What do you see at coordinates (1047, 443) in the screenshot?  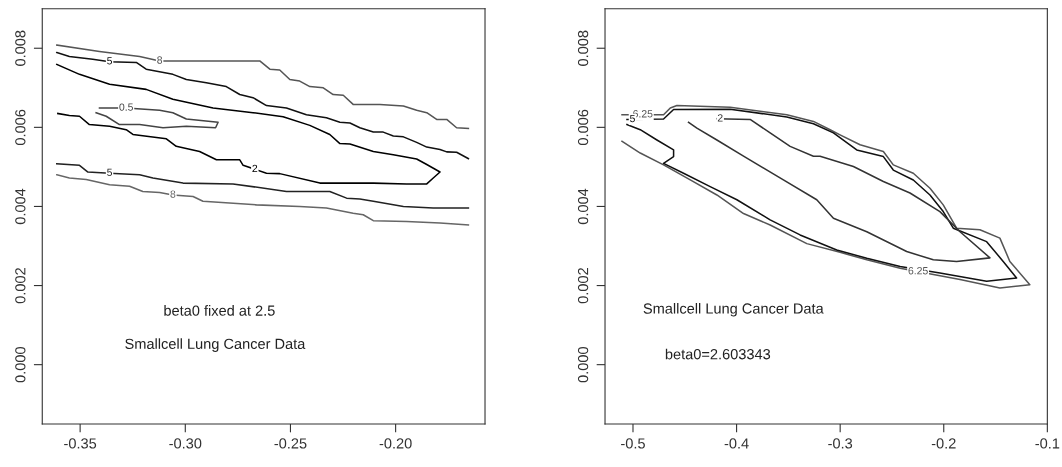 I see `x-tick-label: -0.1` at bounding box center [1047, 443].